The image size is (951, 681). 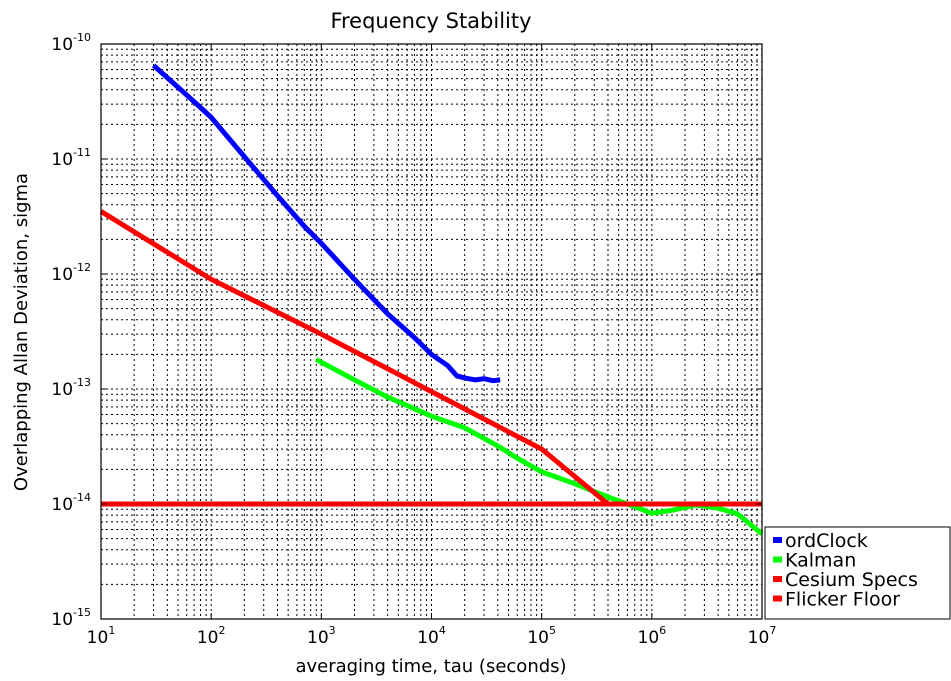 I want to click on x-tick-label: 10¹, so click(x=101, y=636).